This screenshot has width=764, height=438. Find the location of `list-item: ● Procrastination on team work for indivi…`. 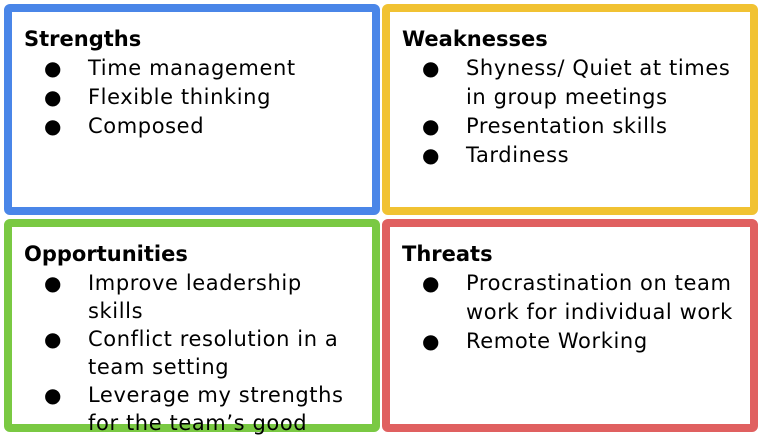

list-item: ● Procrastination on team work for indivi… is located at coordinates (570, 298).